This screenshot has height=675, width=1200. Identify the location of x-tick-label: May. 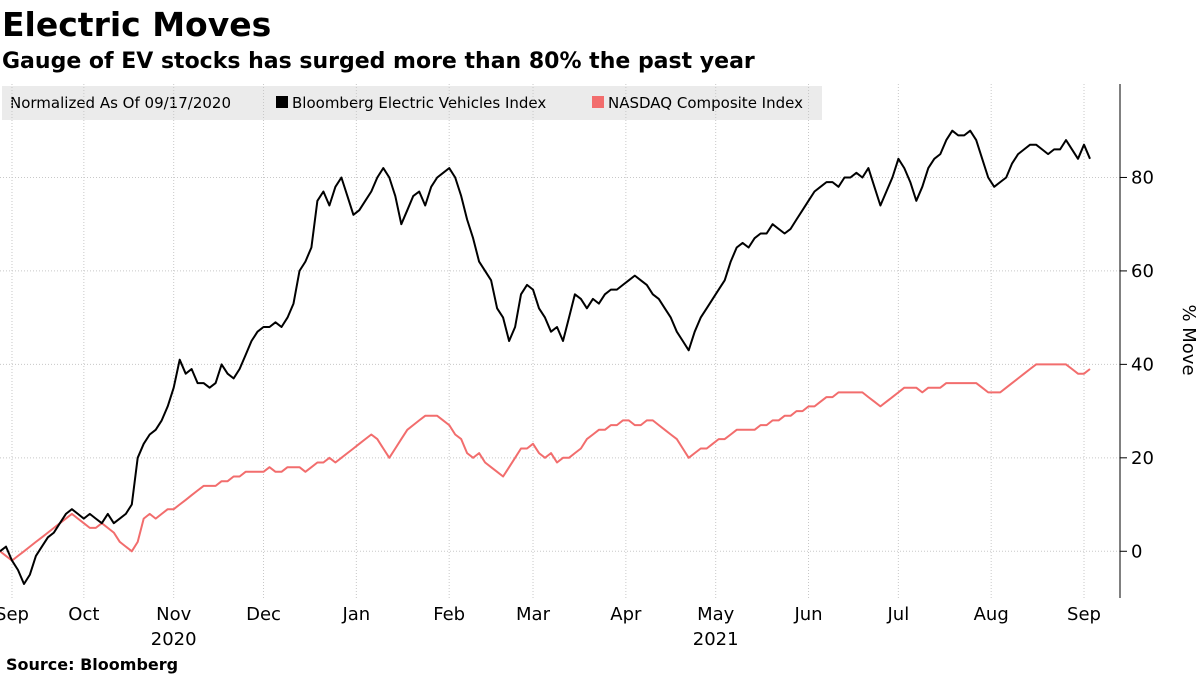
(716, 614).